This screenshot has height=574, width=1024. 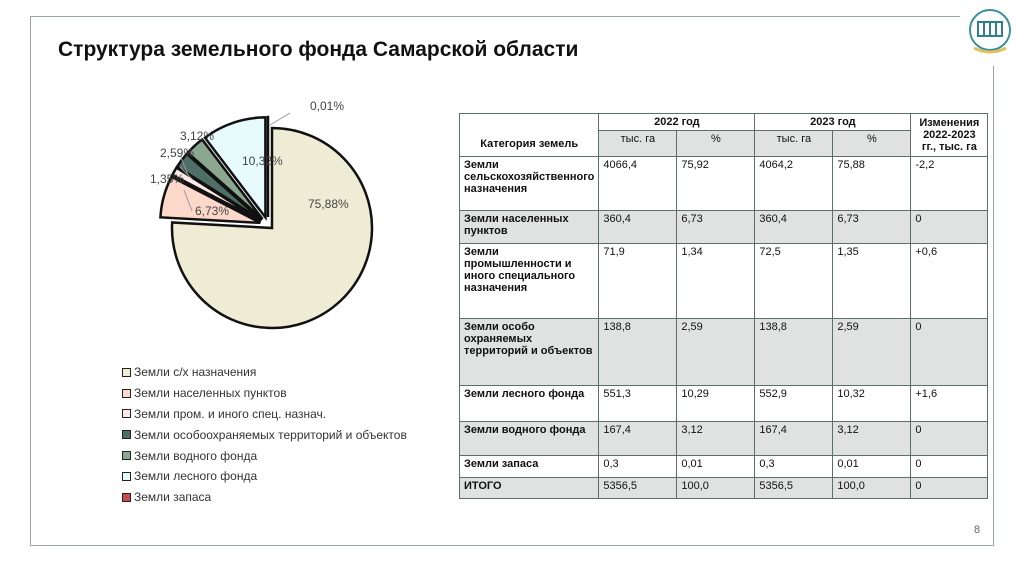 What do you see at coordinates (716, 183) in the screenshot?
I see `value-cell: 75,92` at bounding box center [716, 183].